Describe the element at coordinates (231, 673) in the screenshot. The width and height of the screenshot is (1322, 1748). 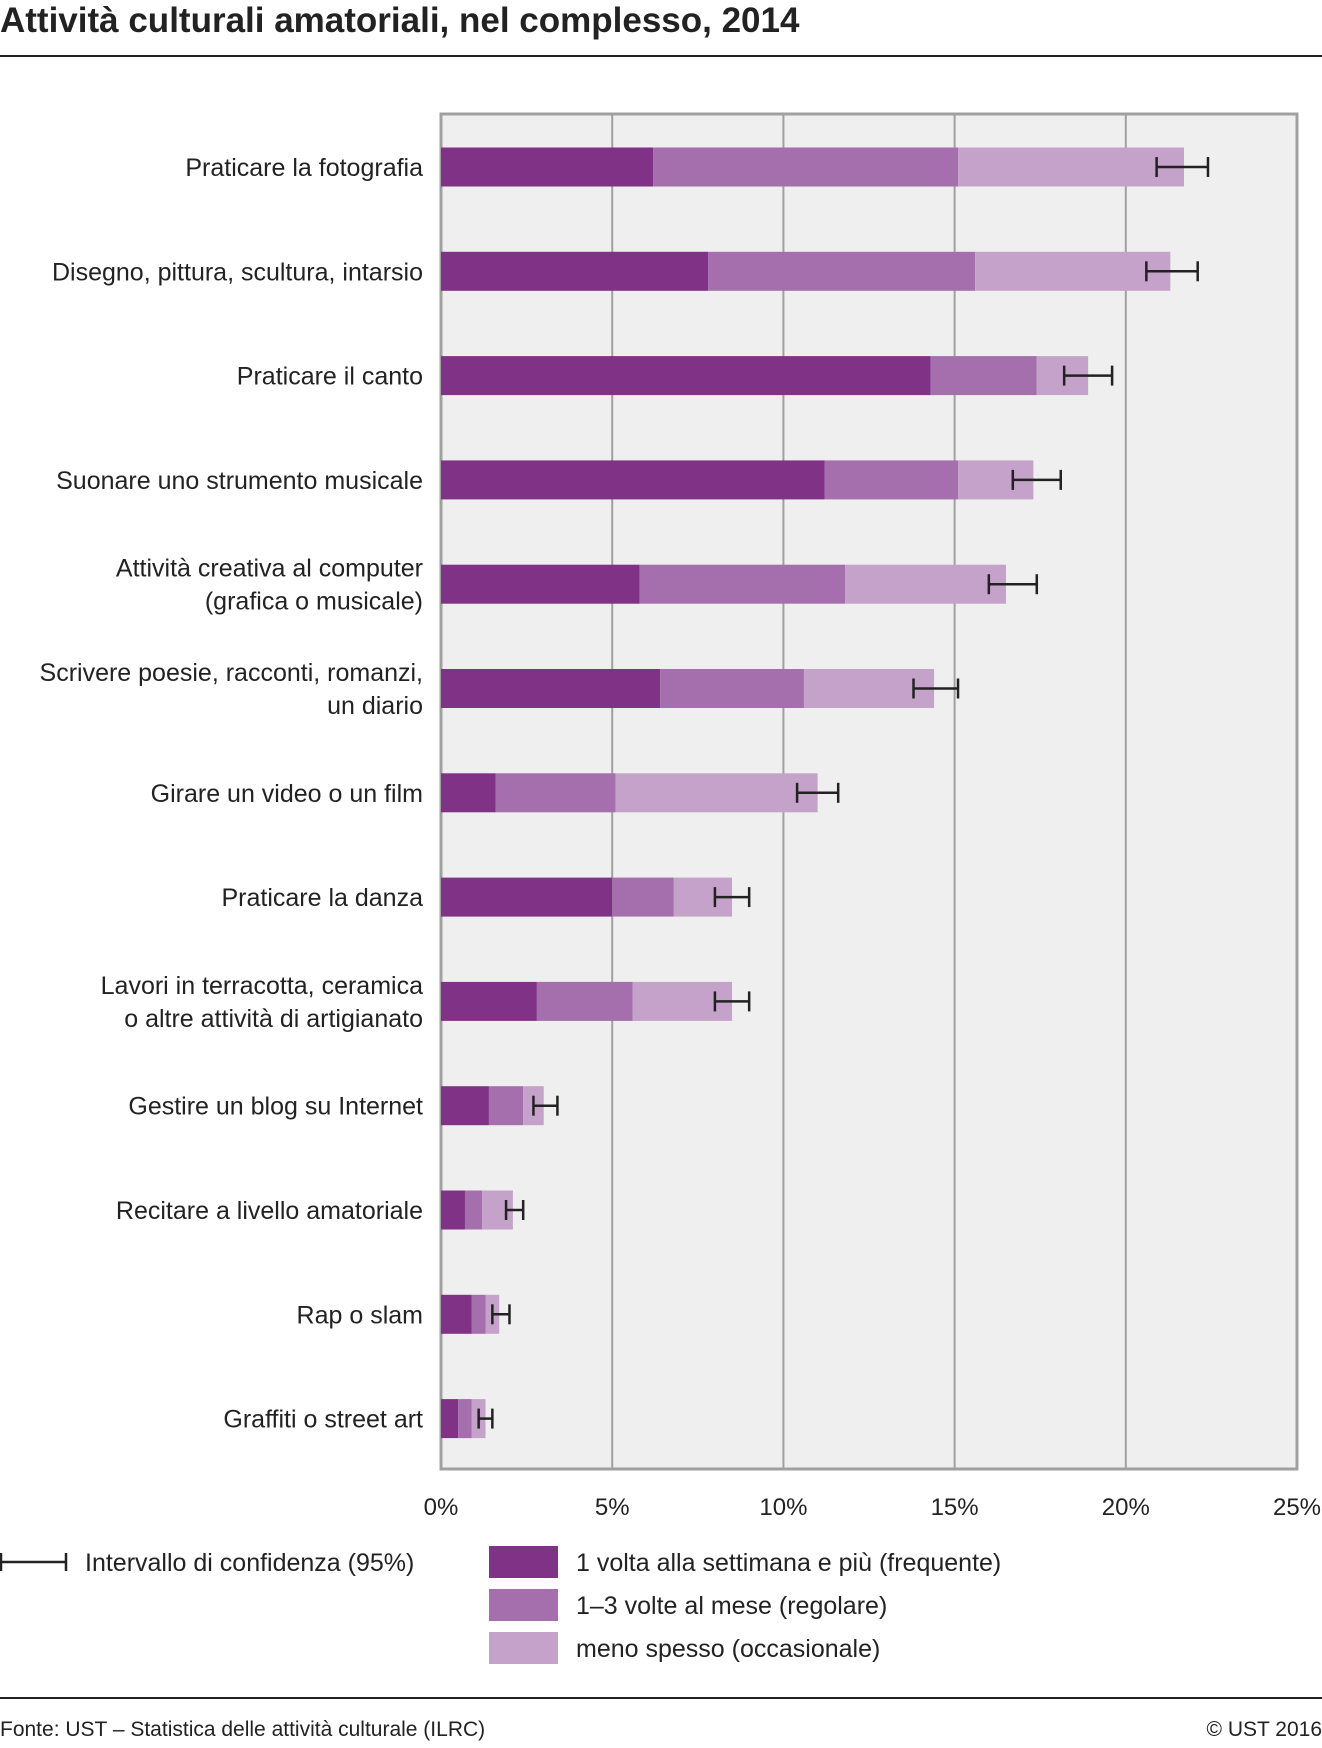
I see `category-label: Scrivere poesie, racconti, romanzi,` at that location.